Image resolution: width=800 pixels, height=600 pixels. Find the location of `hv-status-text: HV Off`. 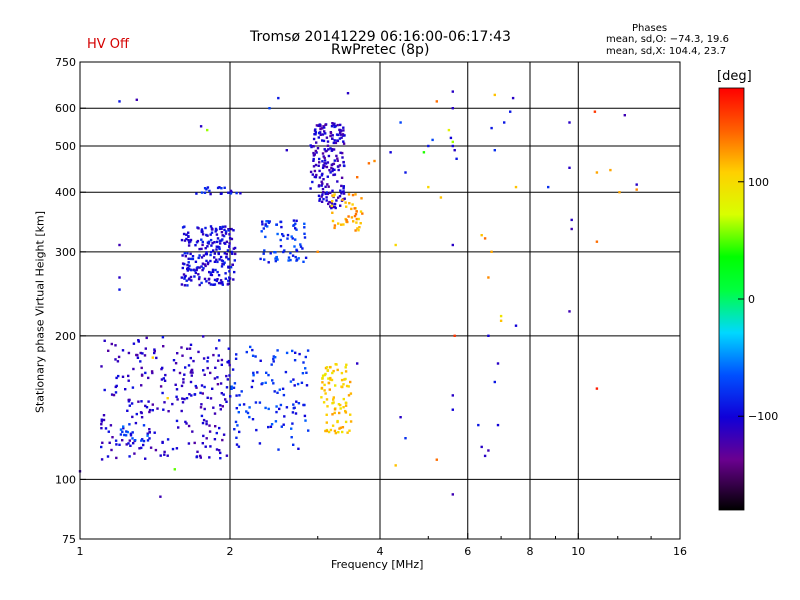

hv-status-text: HV Off is located at coordinates (108, 44).